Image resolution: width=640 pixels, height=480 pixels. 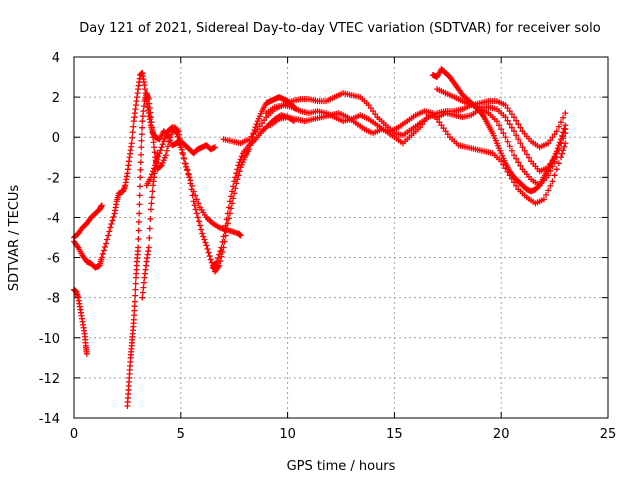 What do you see at coordinates (394, 434) in the screenshot?
I see `x-tick-label: 15` at bounding box center [394, 434].